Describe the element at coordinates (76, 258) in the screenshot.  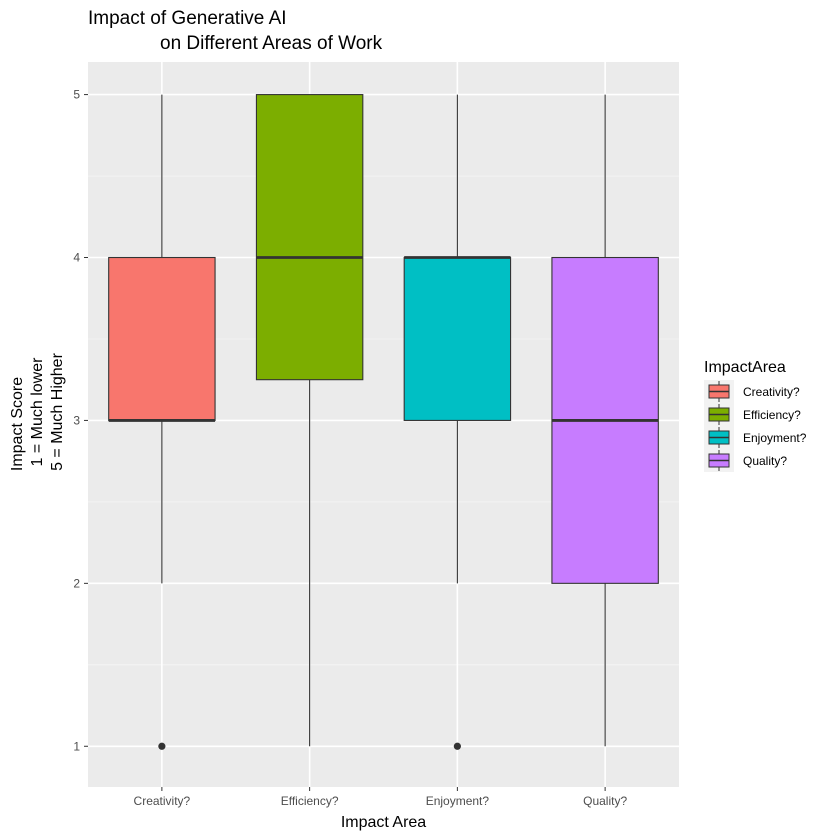
I see `y-tick-label: 4` at that location.